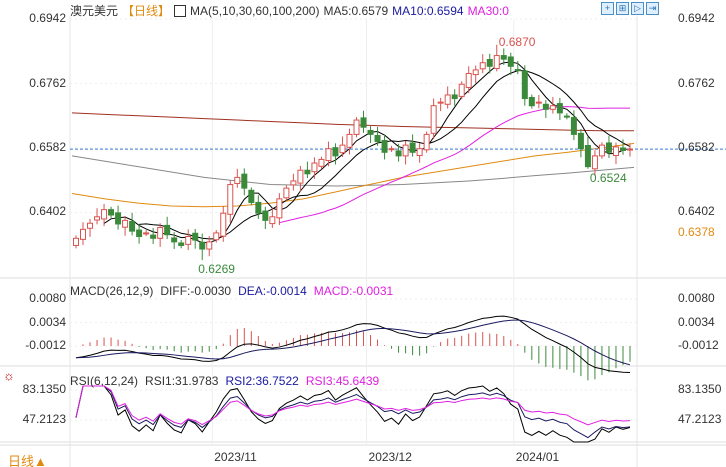 The width and height of the screenshot is (726, 467). What do you see at coordinates (390, 457) in the screenshot?
I see `date-tick: 2023/12` at bounding box center [390, 457].